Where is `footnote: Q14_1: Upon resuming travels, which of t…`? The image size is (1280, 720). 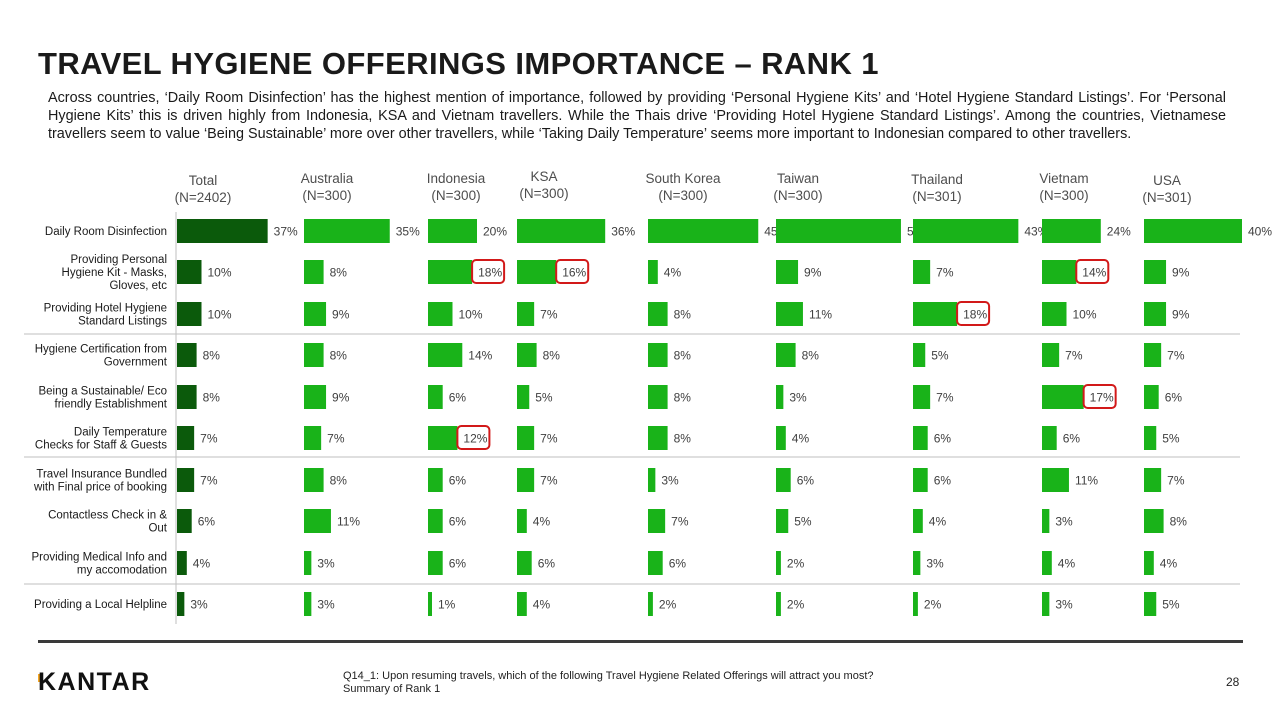
footnote: Q14_1: Upon resuming travels, which of t… is located at coordinates (608, 683).